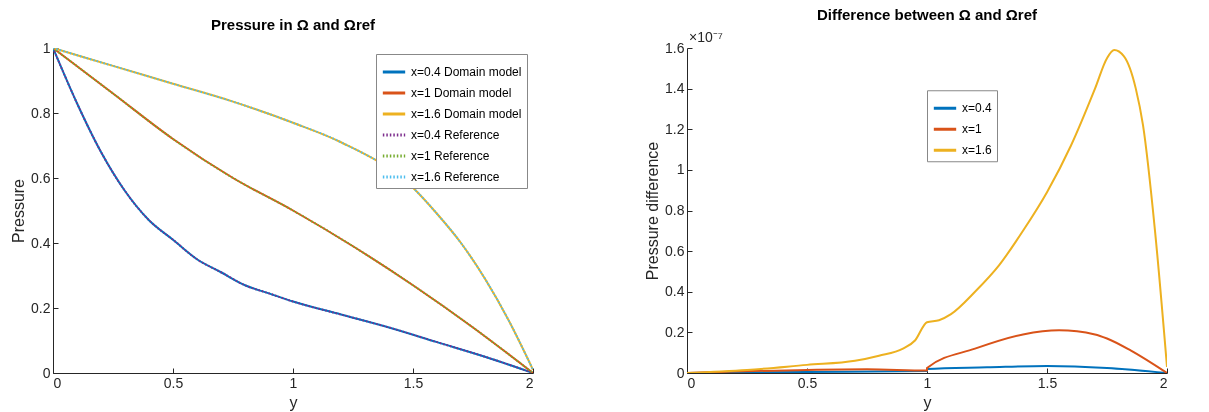 The height and width of the screenshot is (412, 1209). What do you see at coordinates (293, 24) in the screenshot?
I see `chart-title: Pressure in Ω and Ωref` at bounding box center [293, 24].